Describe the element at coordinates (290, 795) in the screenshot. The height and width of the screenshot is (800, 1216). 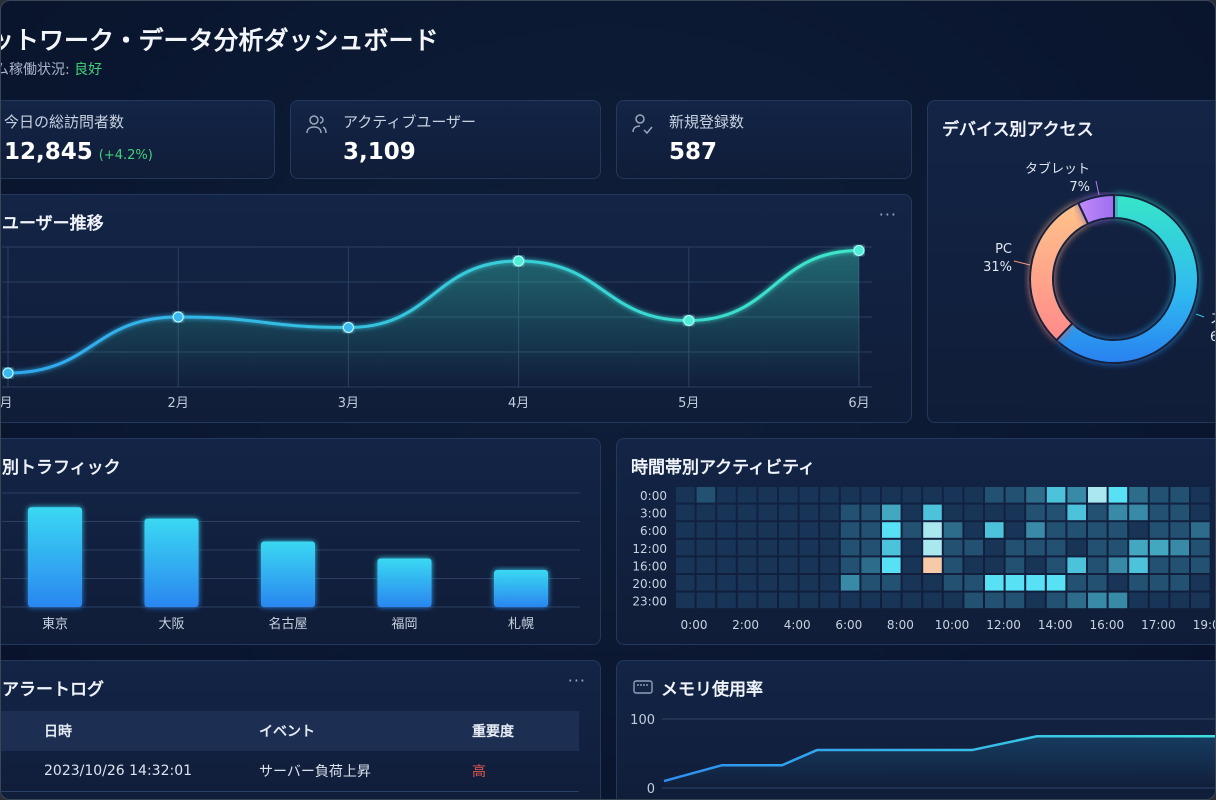
I see `table-row` at that location.